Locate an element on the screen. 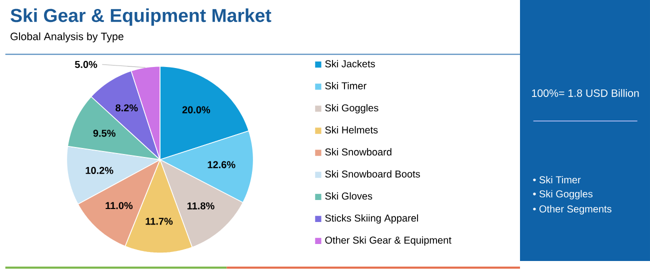 The width and height of the screenshot is (650, 269). data-label: 10.2% is located at coordinates (100, 170).